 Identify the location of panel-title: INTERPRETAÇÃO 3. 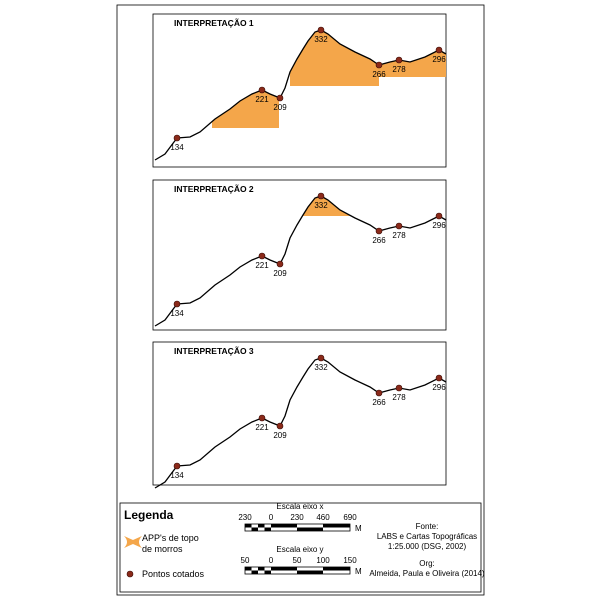
(214, 351).